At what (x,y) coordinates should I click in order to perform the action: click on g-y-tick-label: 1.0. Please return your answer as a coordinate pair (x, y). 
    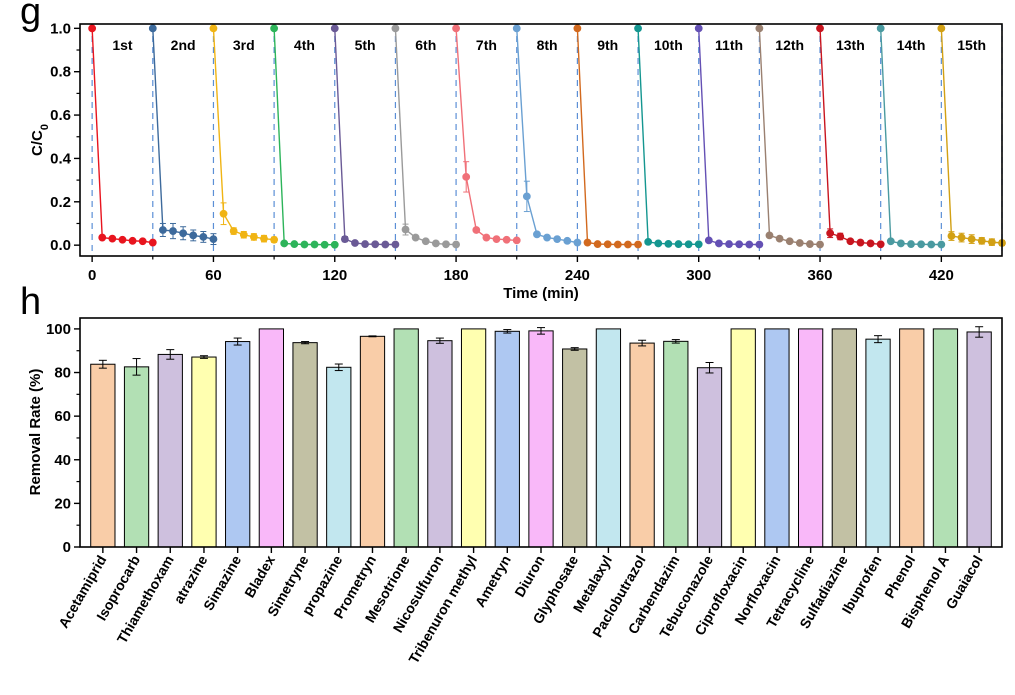
    Looking at the image, I should click on (60, 28).